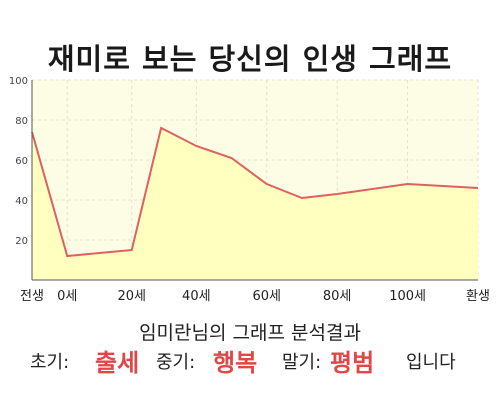 This screenshot has width=500, height=400. I want to click on x-tick-label: 0세, so click(67, 296).